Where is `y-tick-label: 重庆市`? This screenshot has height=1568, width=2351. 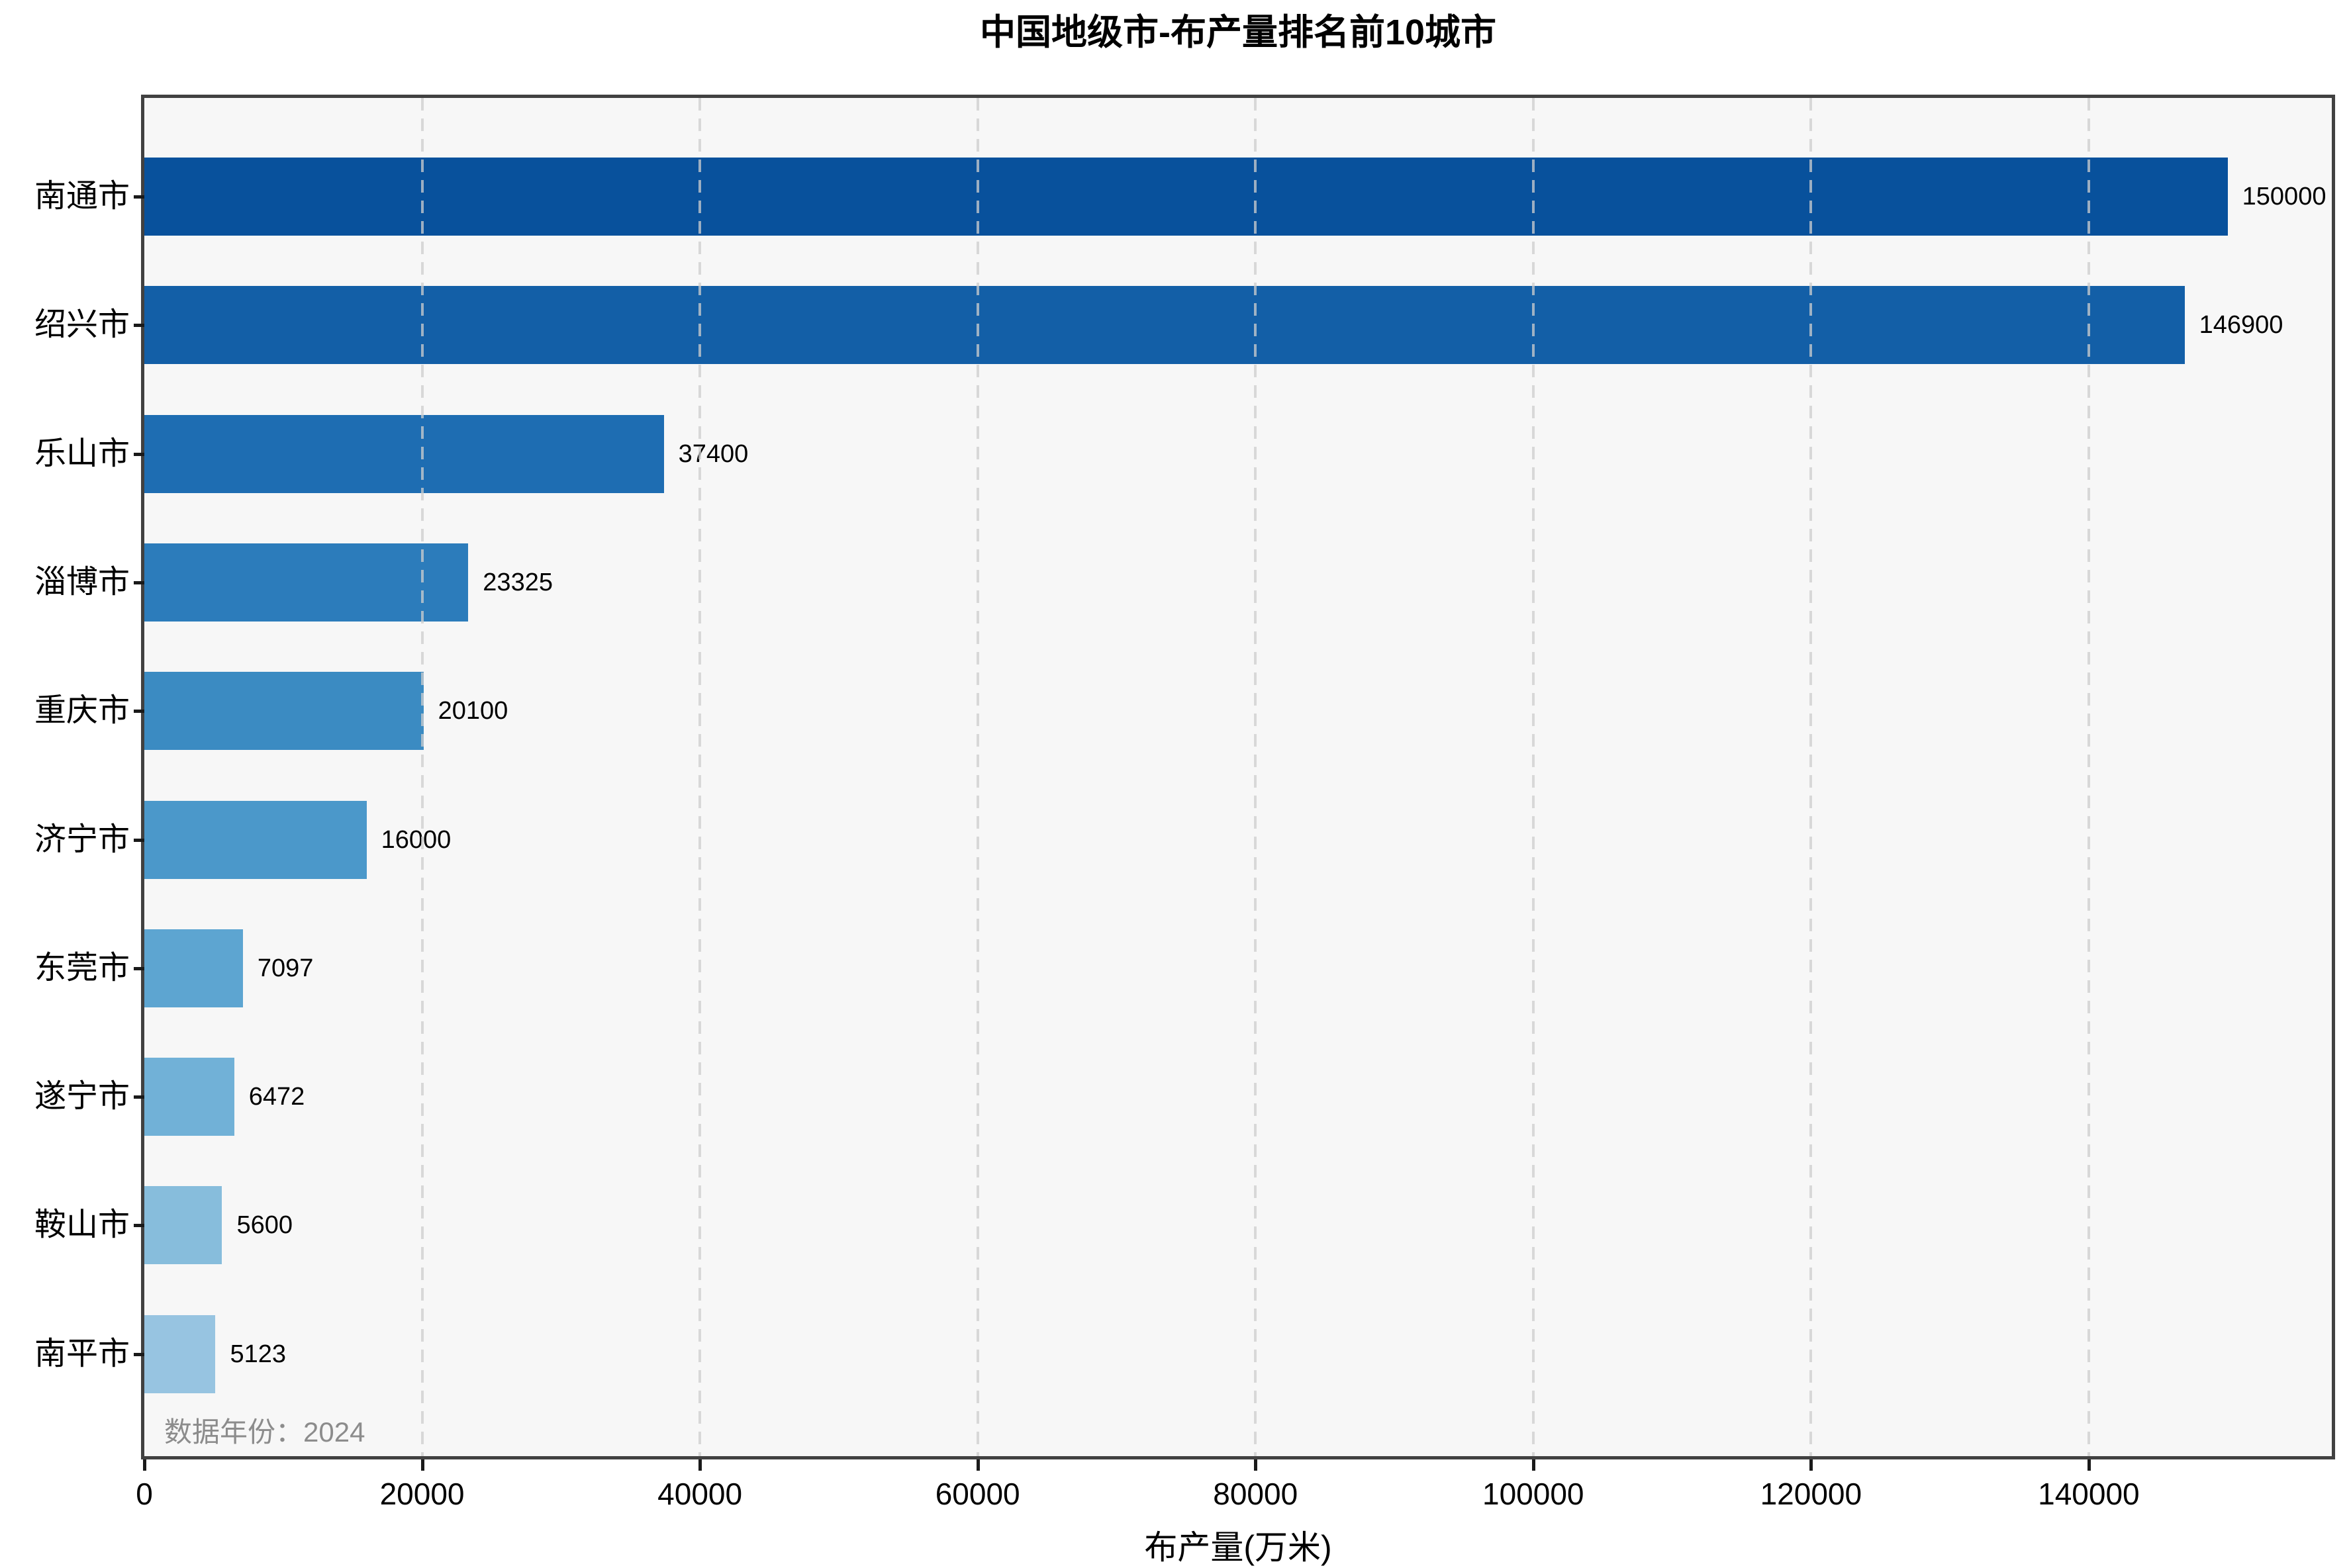 y-tick-label: 重庆市 is located at coordinates (82, 711).